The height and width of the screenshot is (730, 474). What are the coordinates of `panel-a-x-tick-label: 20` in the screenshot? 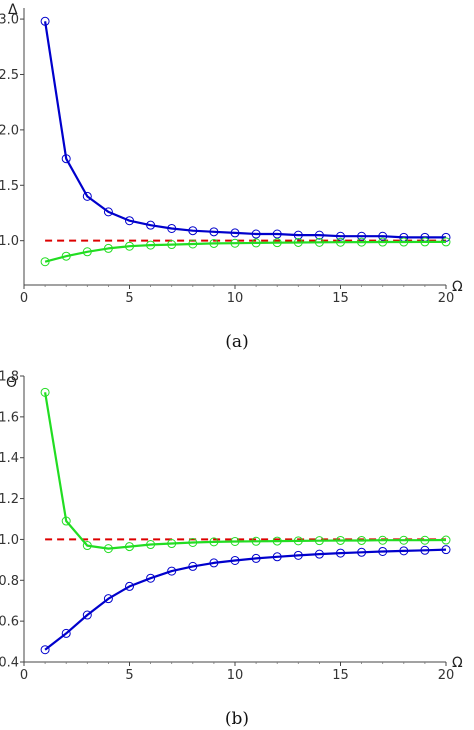 It's located at (446, 298).